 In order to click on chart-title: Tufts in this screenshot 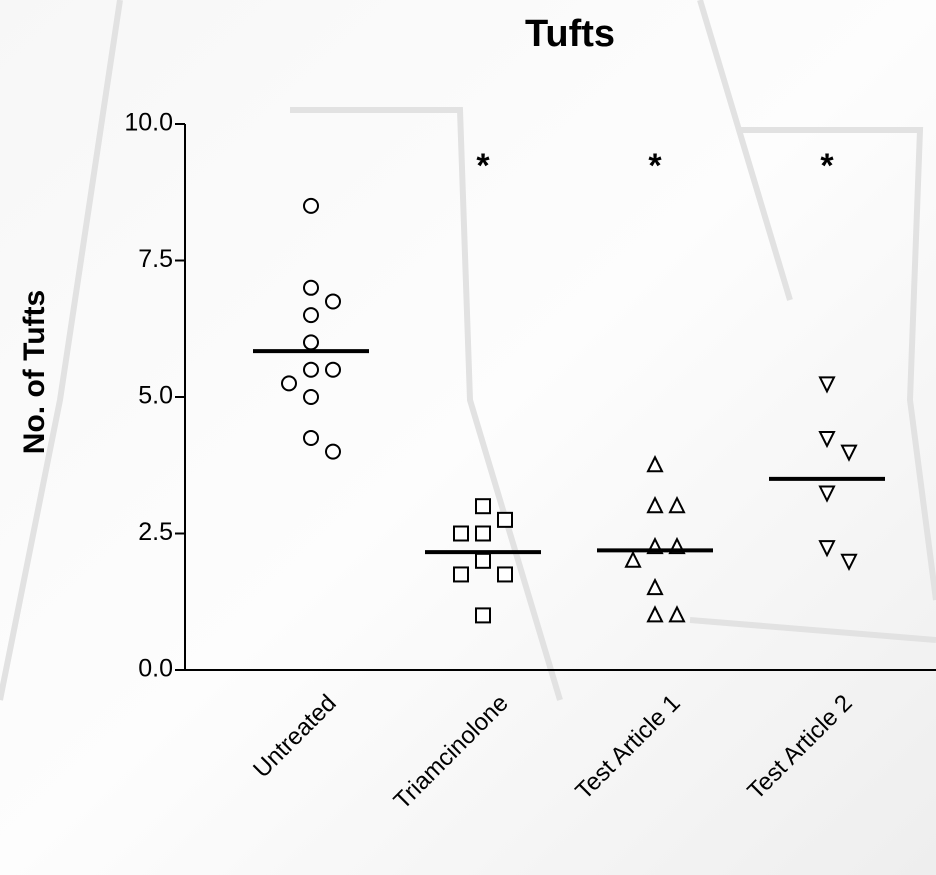, I will do `click(570, 34)`.